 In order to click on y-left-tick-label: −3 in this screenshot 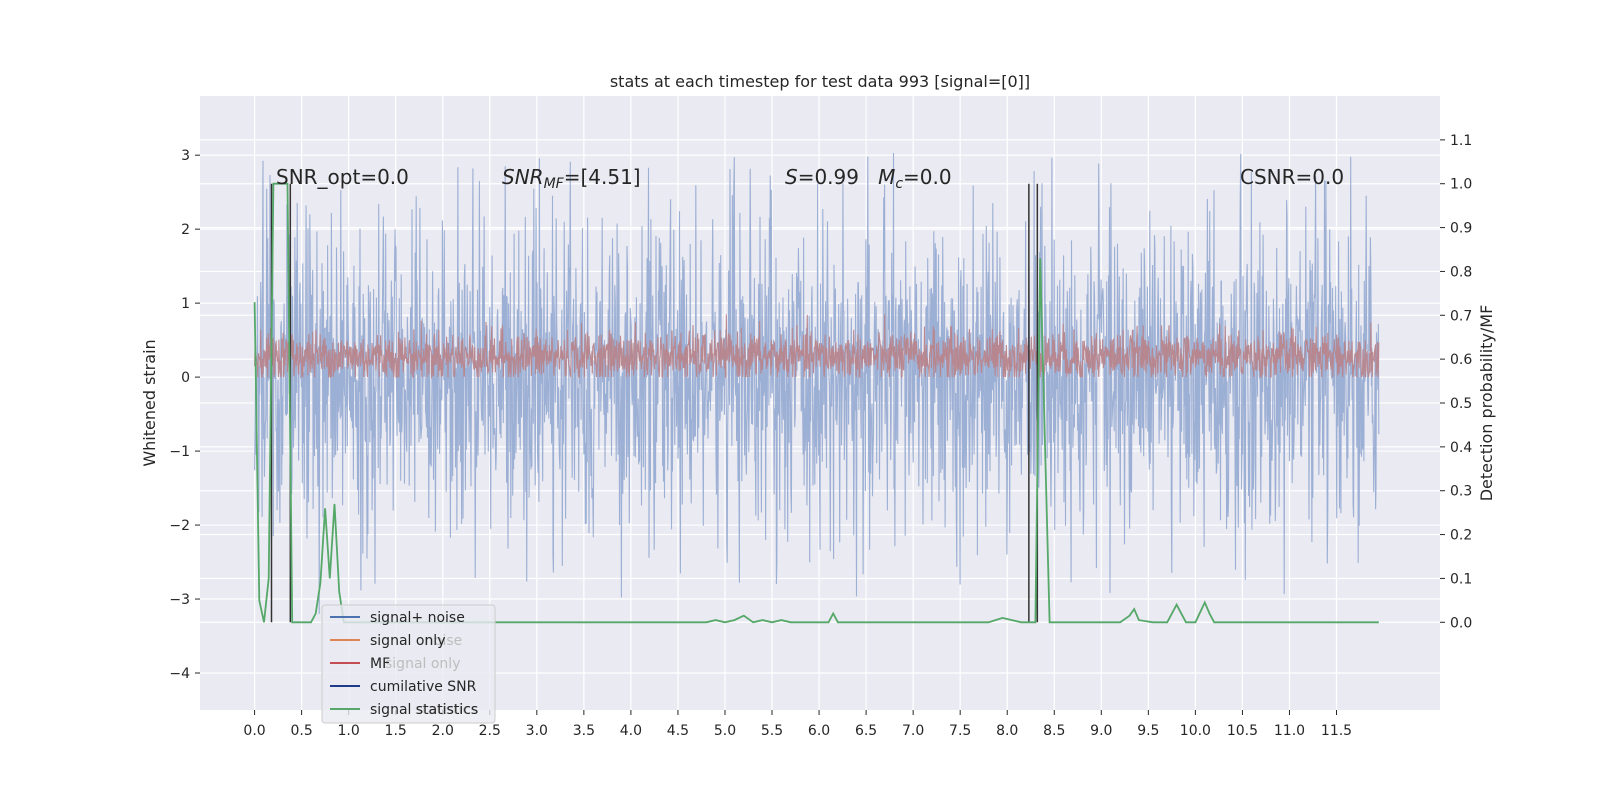, I will do `click(179, 600)`.